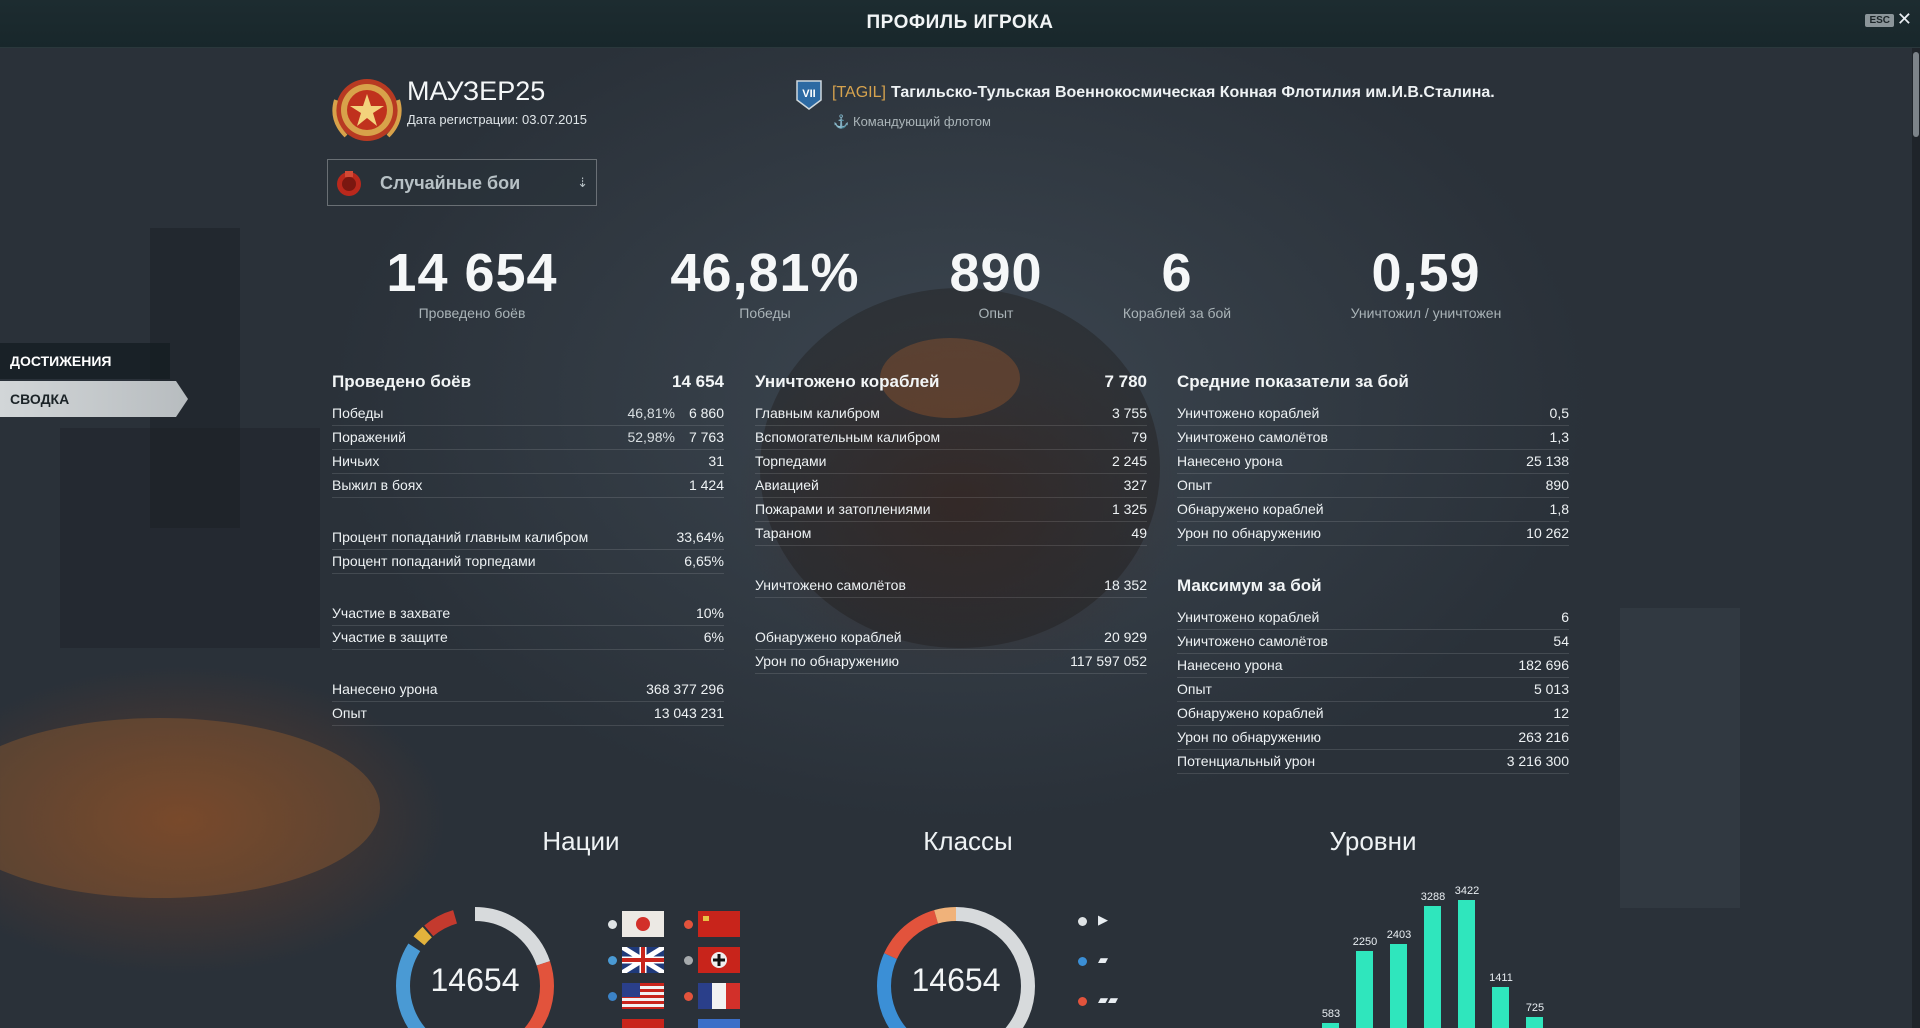 The width and height of the screenshot is (1920, 1028). Describe the element at coordinates (472, 282) in the screenshot. I see `stat-battles: 14 654 Проведено боёв` at that location.